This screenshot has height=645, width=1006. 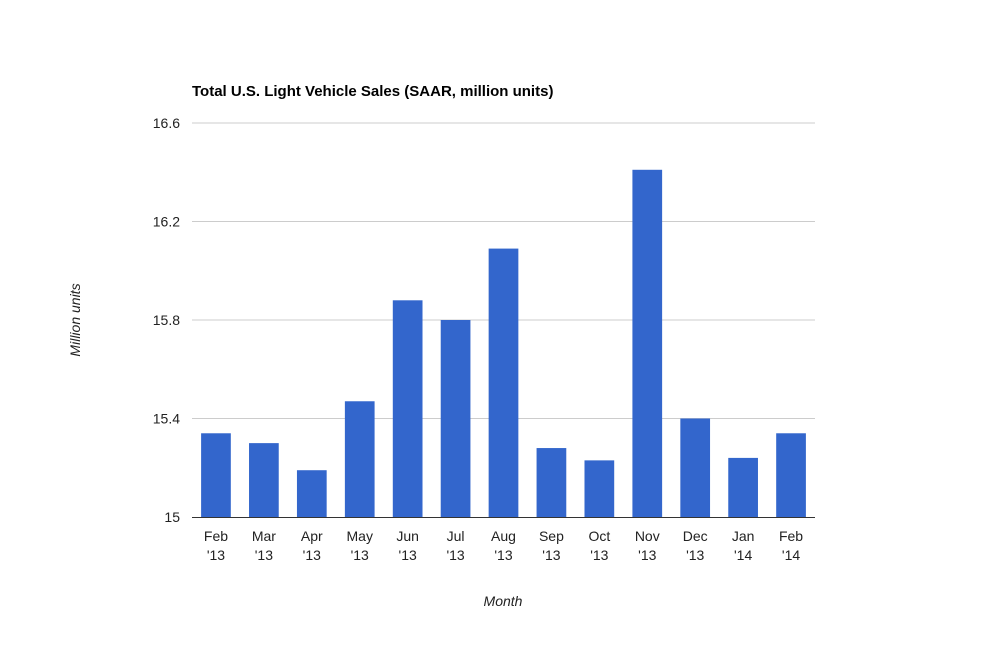 I want to click on x-tick-label: Feb '14, so click(x=791, y=545).